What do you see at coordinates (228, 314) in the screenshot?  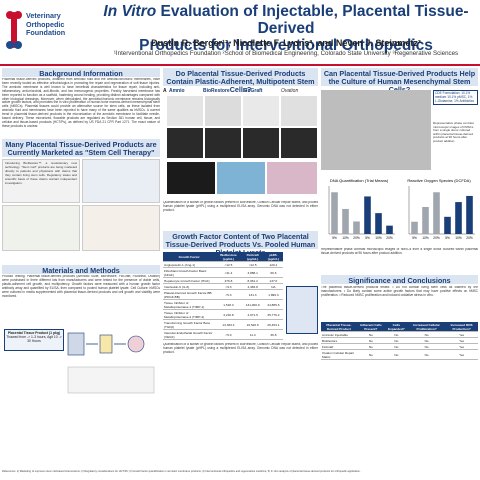 I see `table-cell: 3,210.8` at bounding box center [228, 314].